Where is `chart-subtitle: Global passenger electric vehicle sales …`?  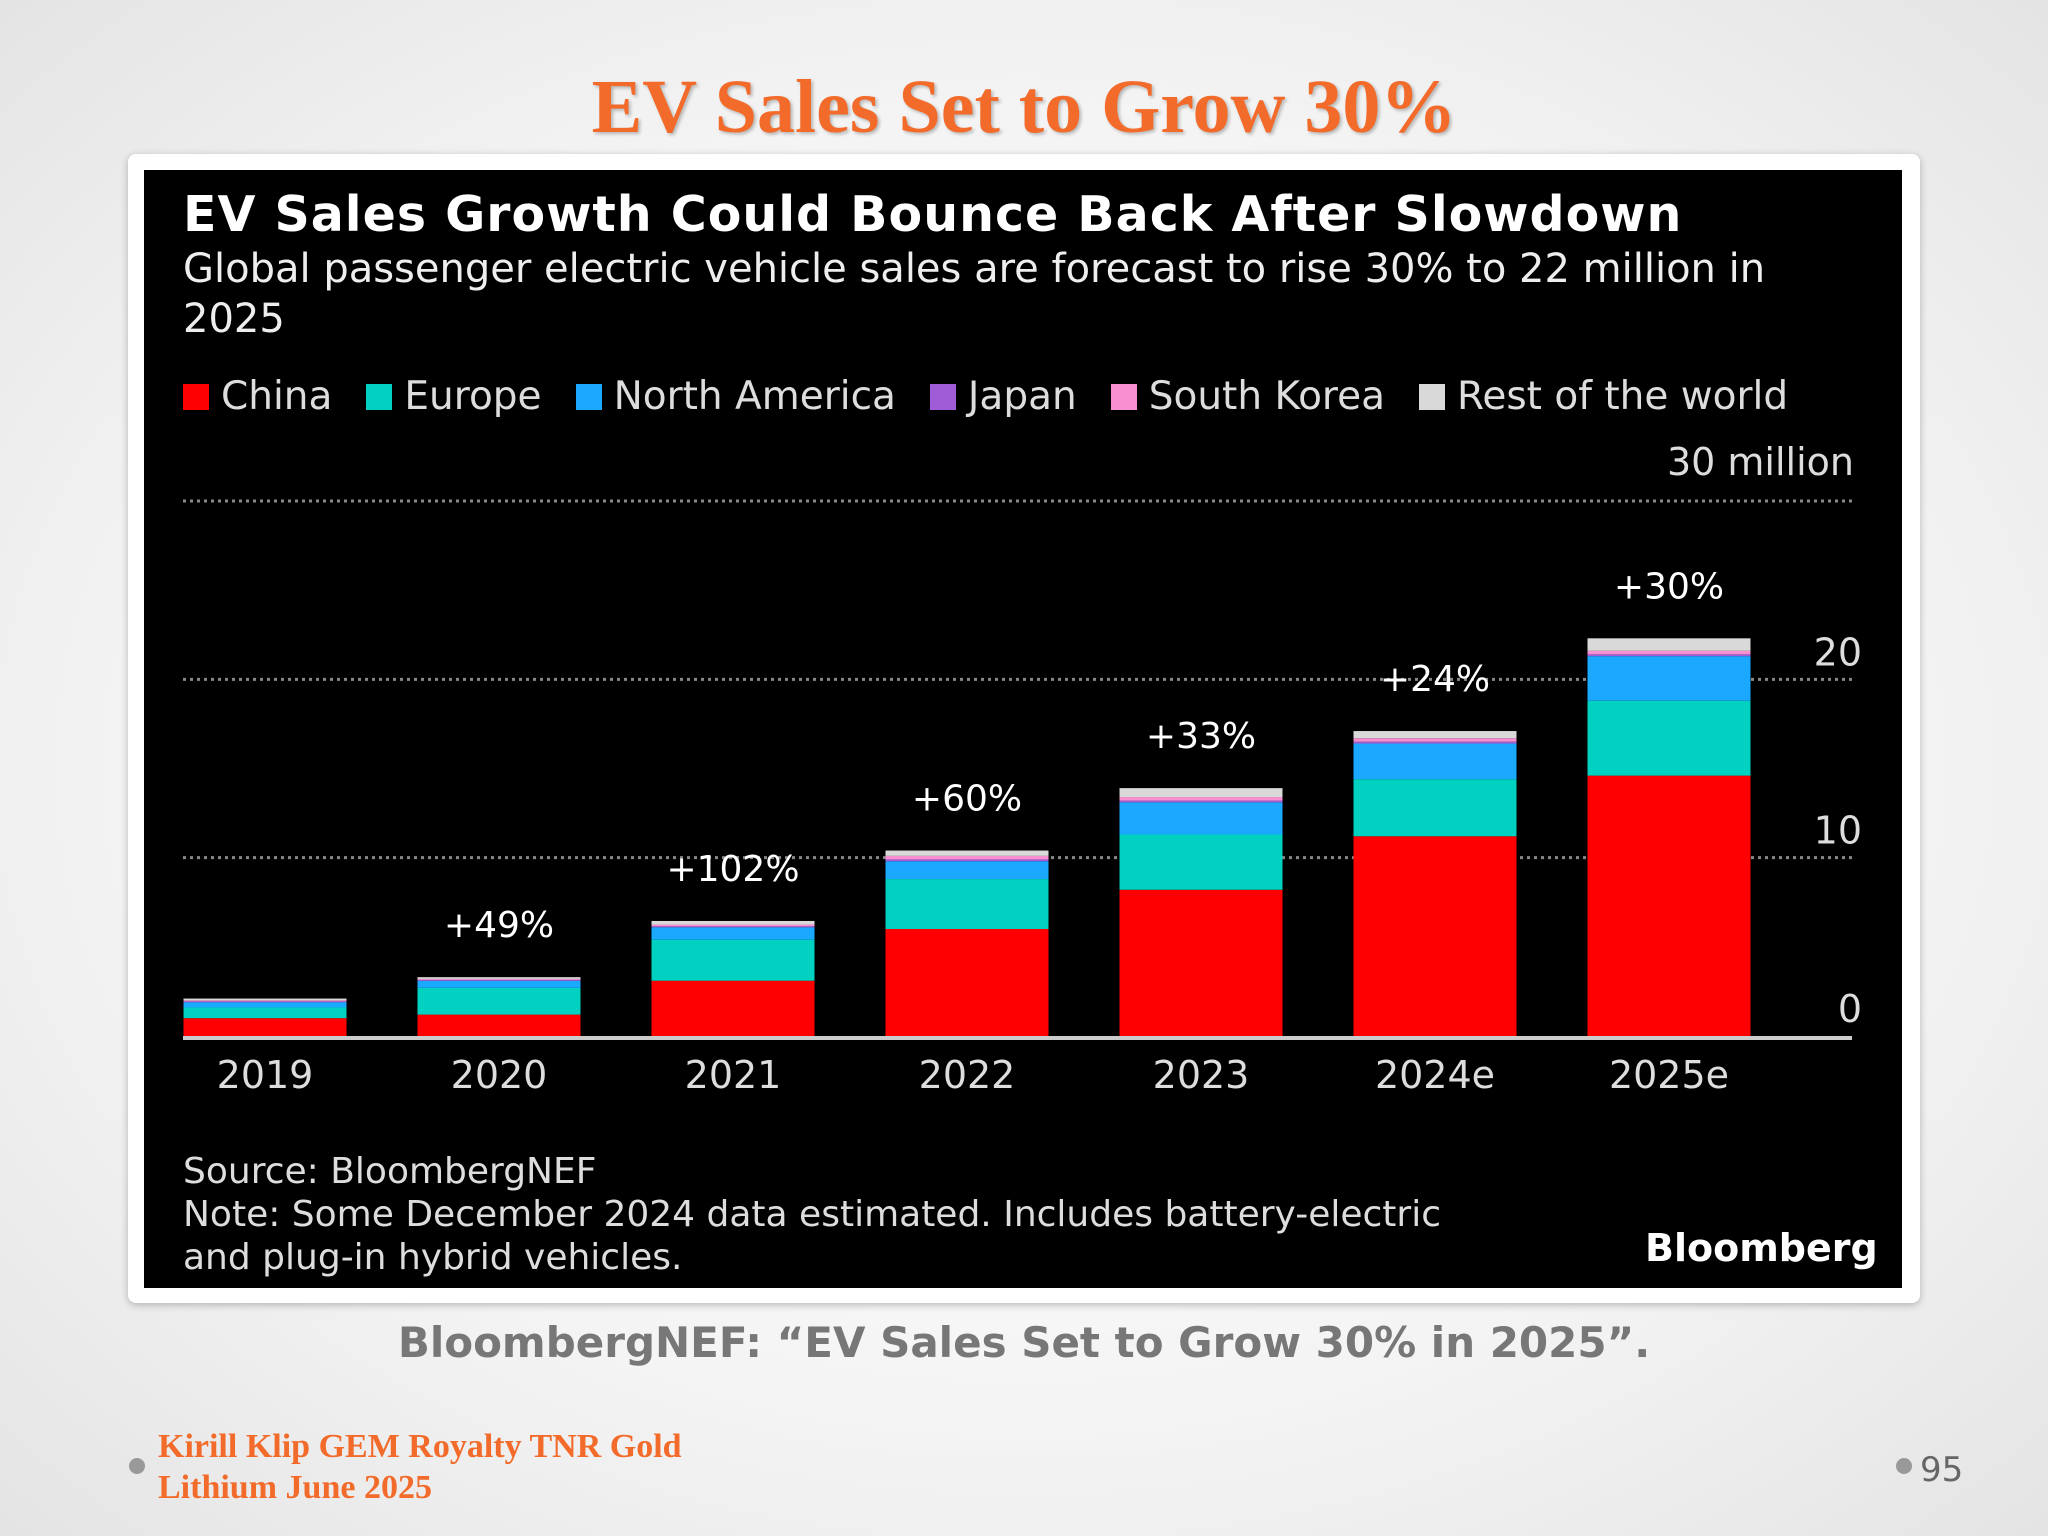 chart-subtitle: Global passenger electric vehicle sales … is located at coordinates (974, 294).